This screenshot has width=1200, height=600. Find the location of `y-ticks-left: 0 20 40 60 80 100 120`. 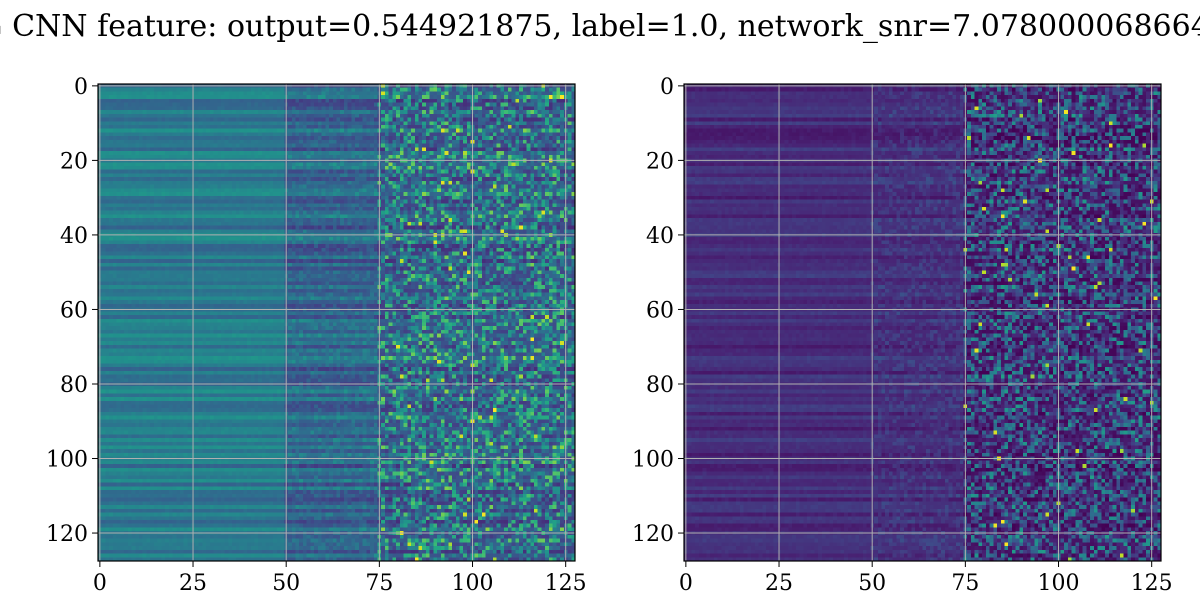

y-ticks-left: 0 20 40 60 80 100 120 is located at coordinates (72, 311).